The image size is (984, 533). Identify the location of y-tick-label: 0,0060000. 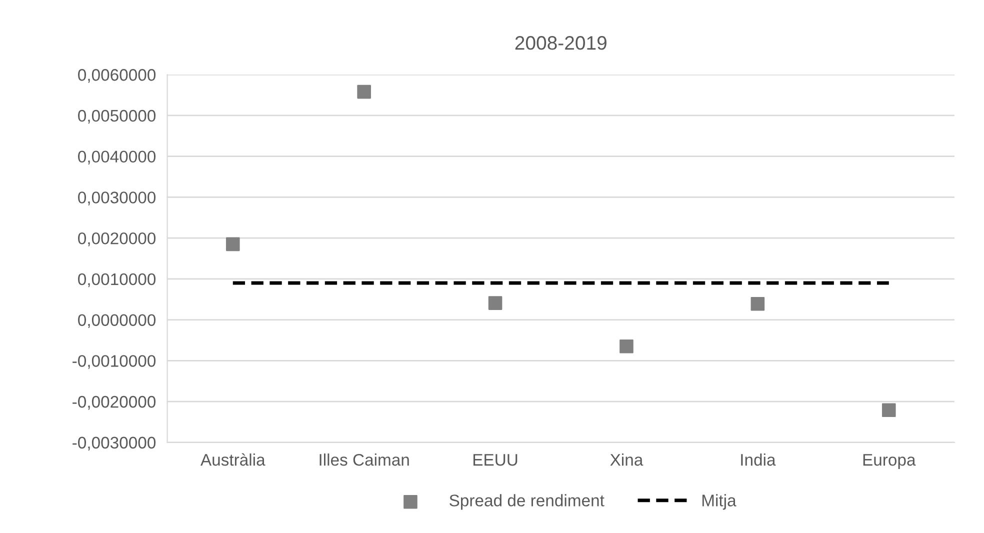
(117, 76).